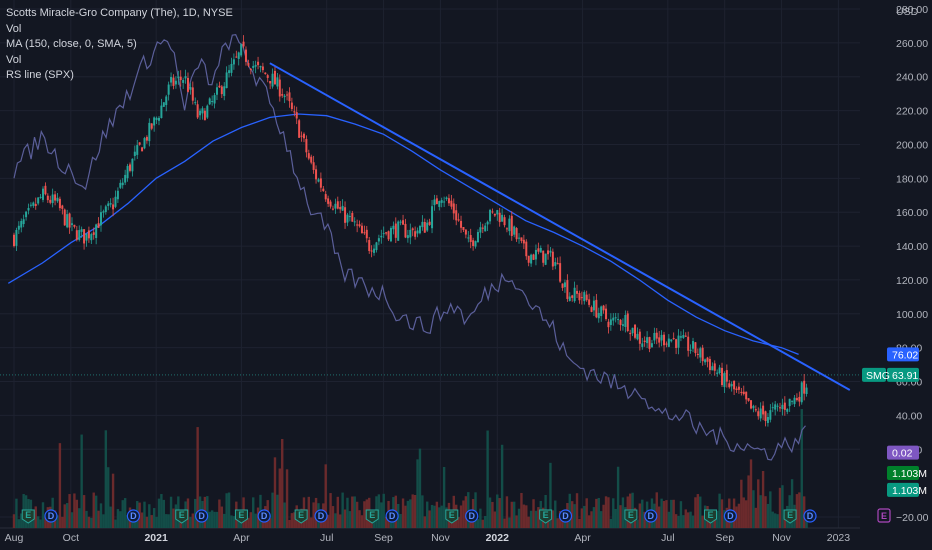 This screenshot has height=550, width=932. I want to click on y-tick-label: 140.00, so click(912, 247).